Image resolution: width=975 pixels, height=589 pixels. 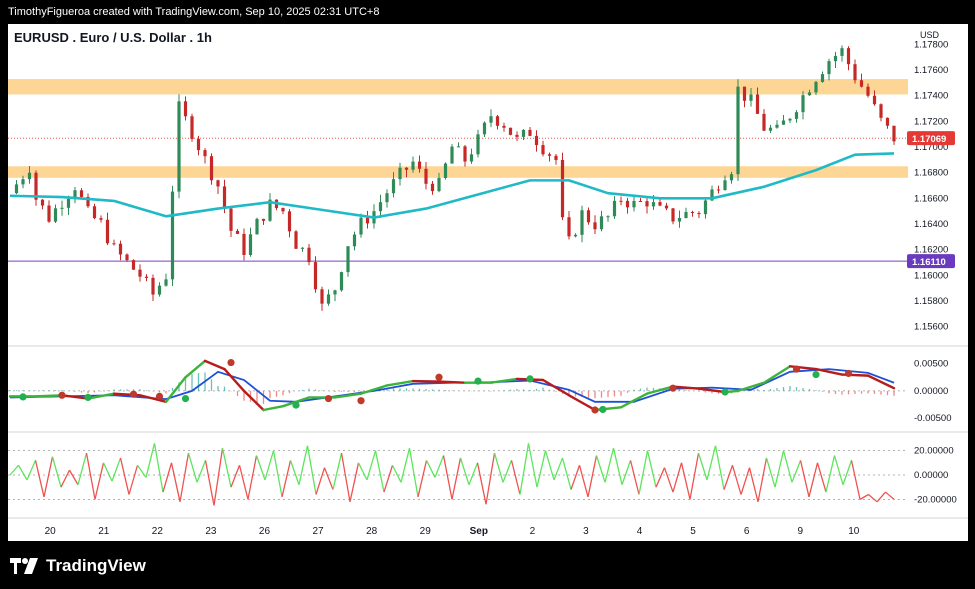 What do you see at coordinates (747, 531) in the screenshot?
I see `x-tick-label: 6` at bounding box center [747, 531].